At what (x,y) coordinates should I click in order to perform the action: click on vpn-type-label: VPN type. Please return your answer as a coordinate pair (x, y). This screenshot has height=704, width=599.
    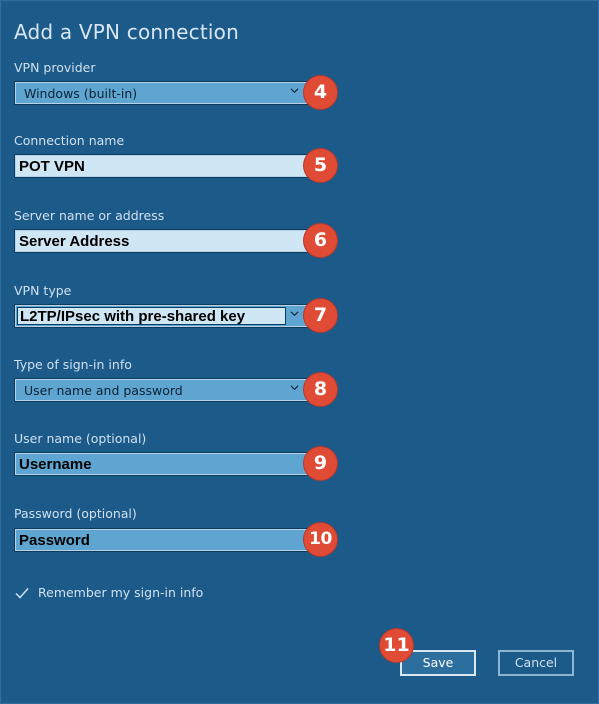
    Looking at the image, I should click on (43, 290).